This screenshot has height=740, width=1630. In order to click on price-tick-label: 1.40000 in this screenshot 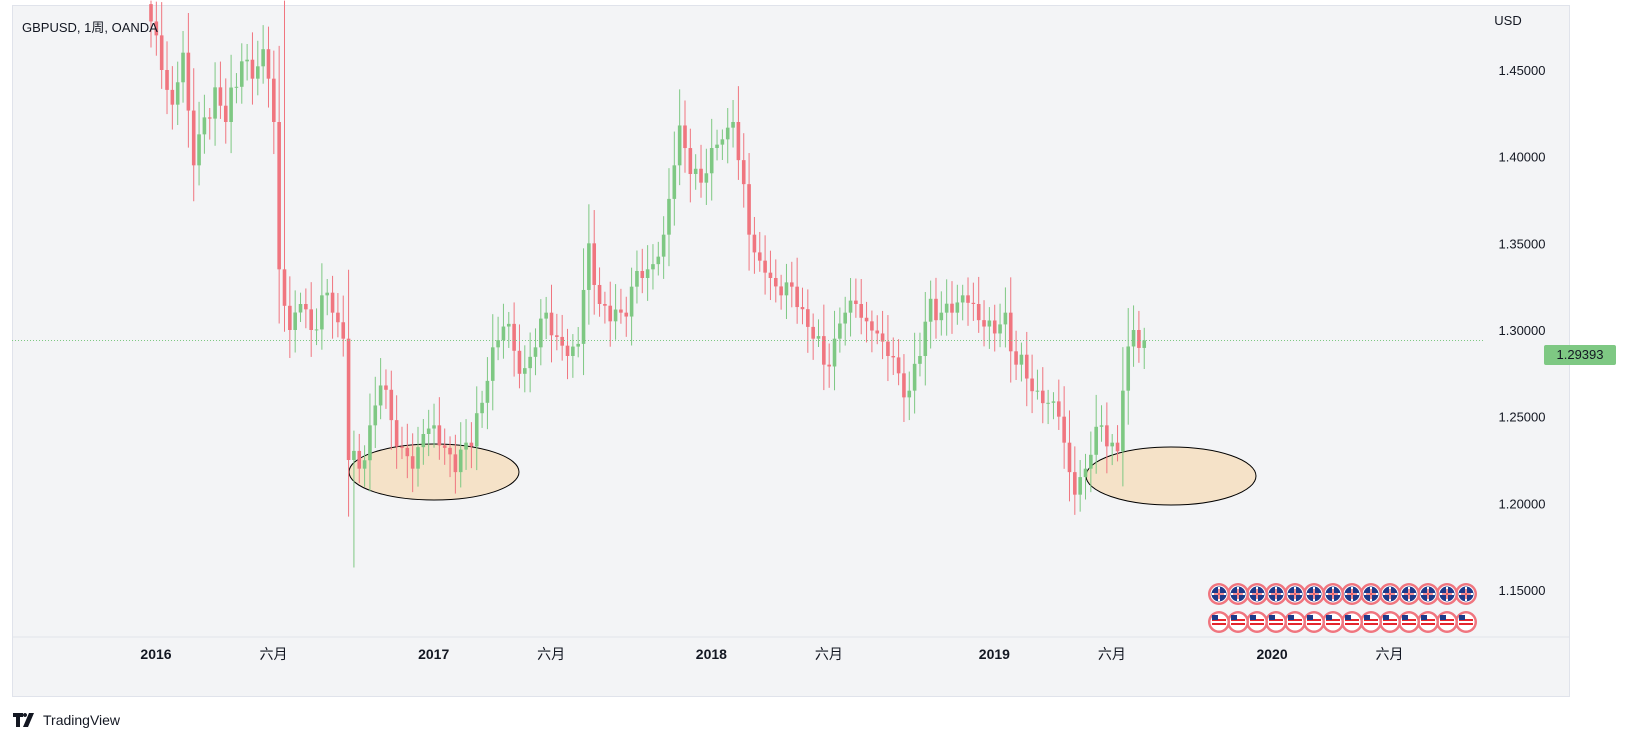, I will do `click(1522, 157)`.